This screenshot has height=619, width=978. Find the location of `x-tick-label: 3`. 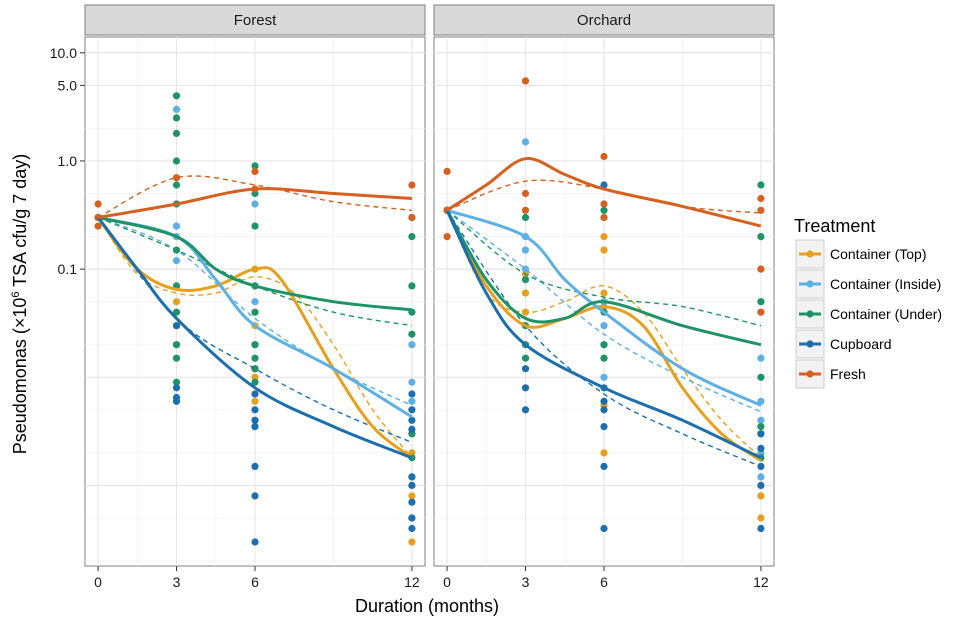

x-tick-label: 3 is located at coordinates (177, 582).